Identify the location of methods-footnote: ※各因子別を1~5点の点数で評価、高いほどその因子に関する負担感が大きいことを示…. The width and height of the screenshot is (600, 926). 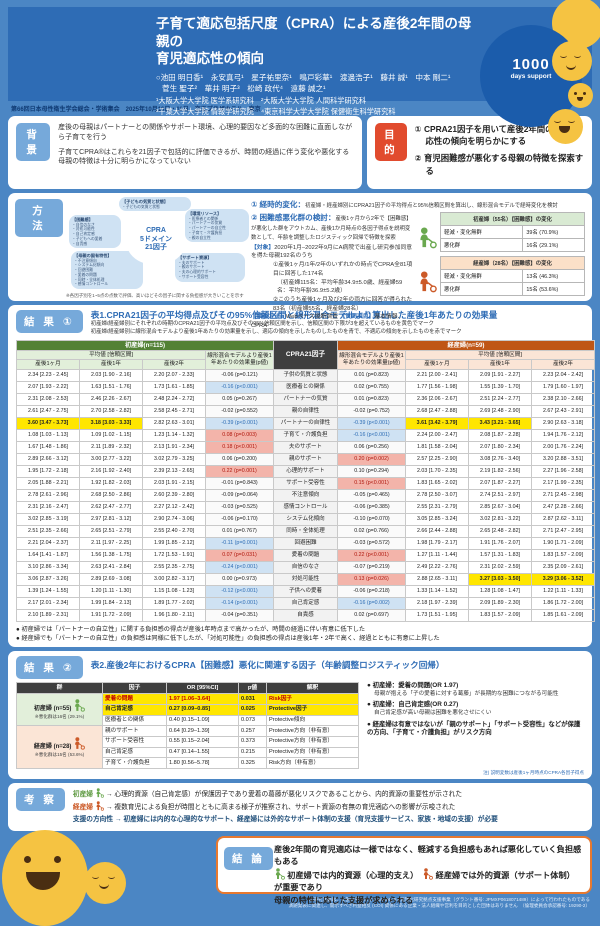
(155, 295).